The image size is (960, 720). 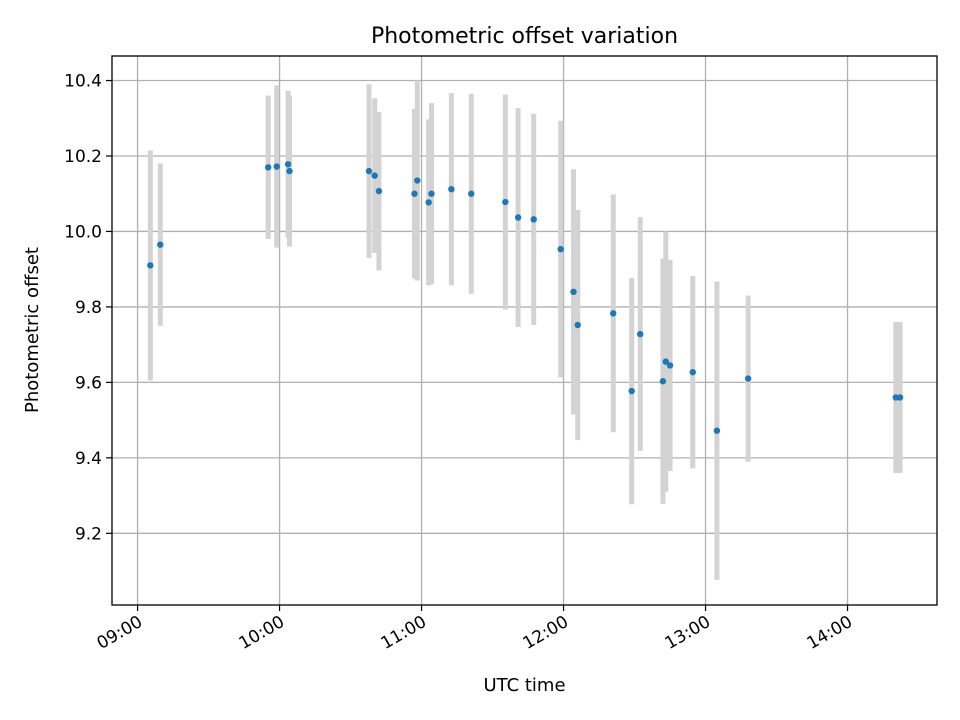 What do you see at coordinates (524, 685) in the screenshot?
I see `x-axis-label: UTC time` at bounding box center [524, 685].